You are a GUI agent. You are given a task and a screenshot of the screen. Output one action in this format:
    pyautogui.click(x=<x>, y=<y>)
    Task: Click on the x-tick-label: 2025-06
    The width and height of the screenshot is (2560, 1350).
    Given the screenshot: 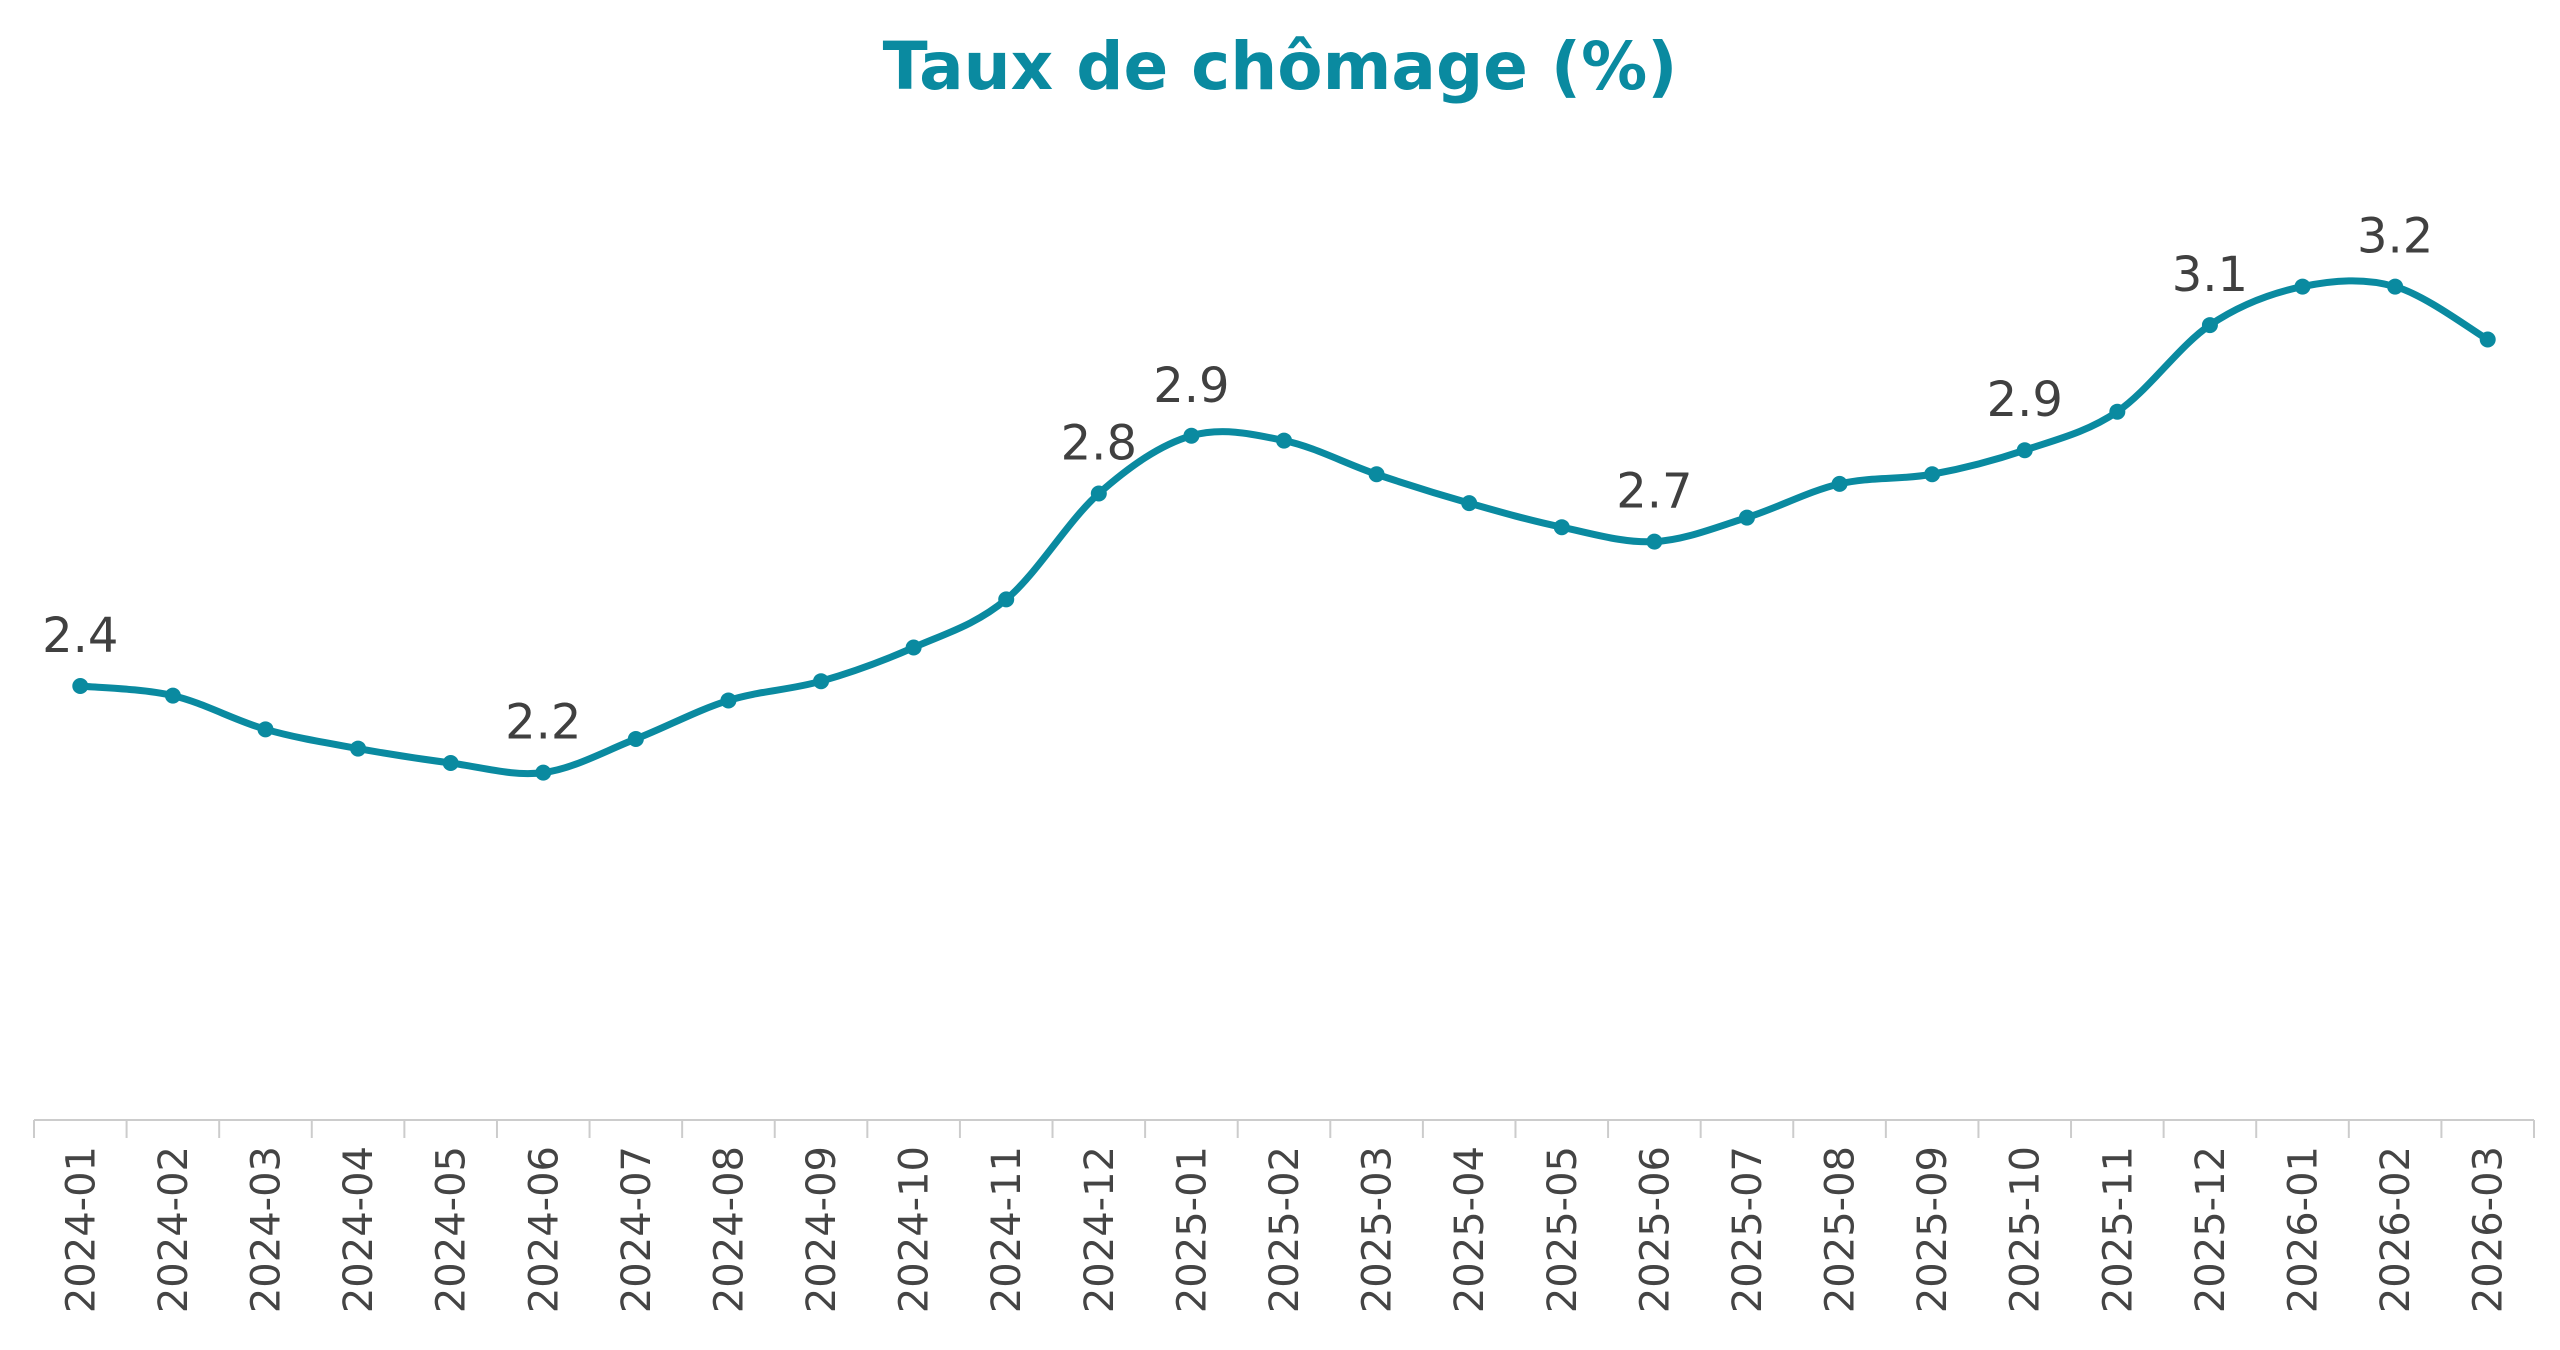 What is the action you would take?
    pyautogui.click(x=1655, y=1229)
    